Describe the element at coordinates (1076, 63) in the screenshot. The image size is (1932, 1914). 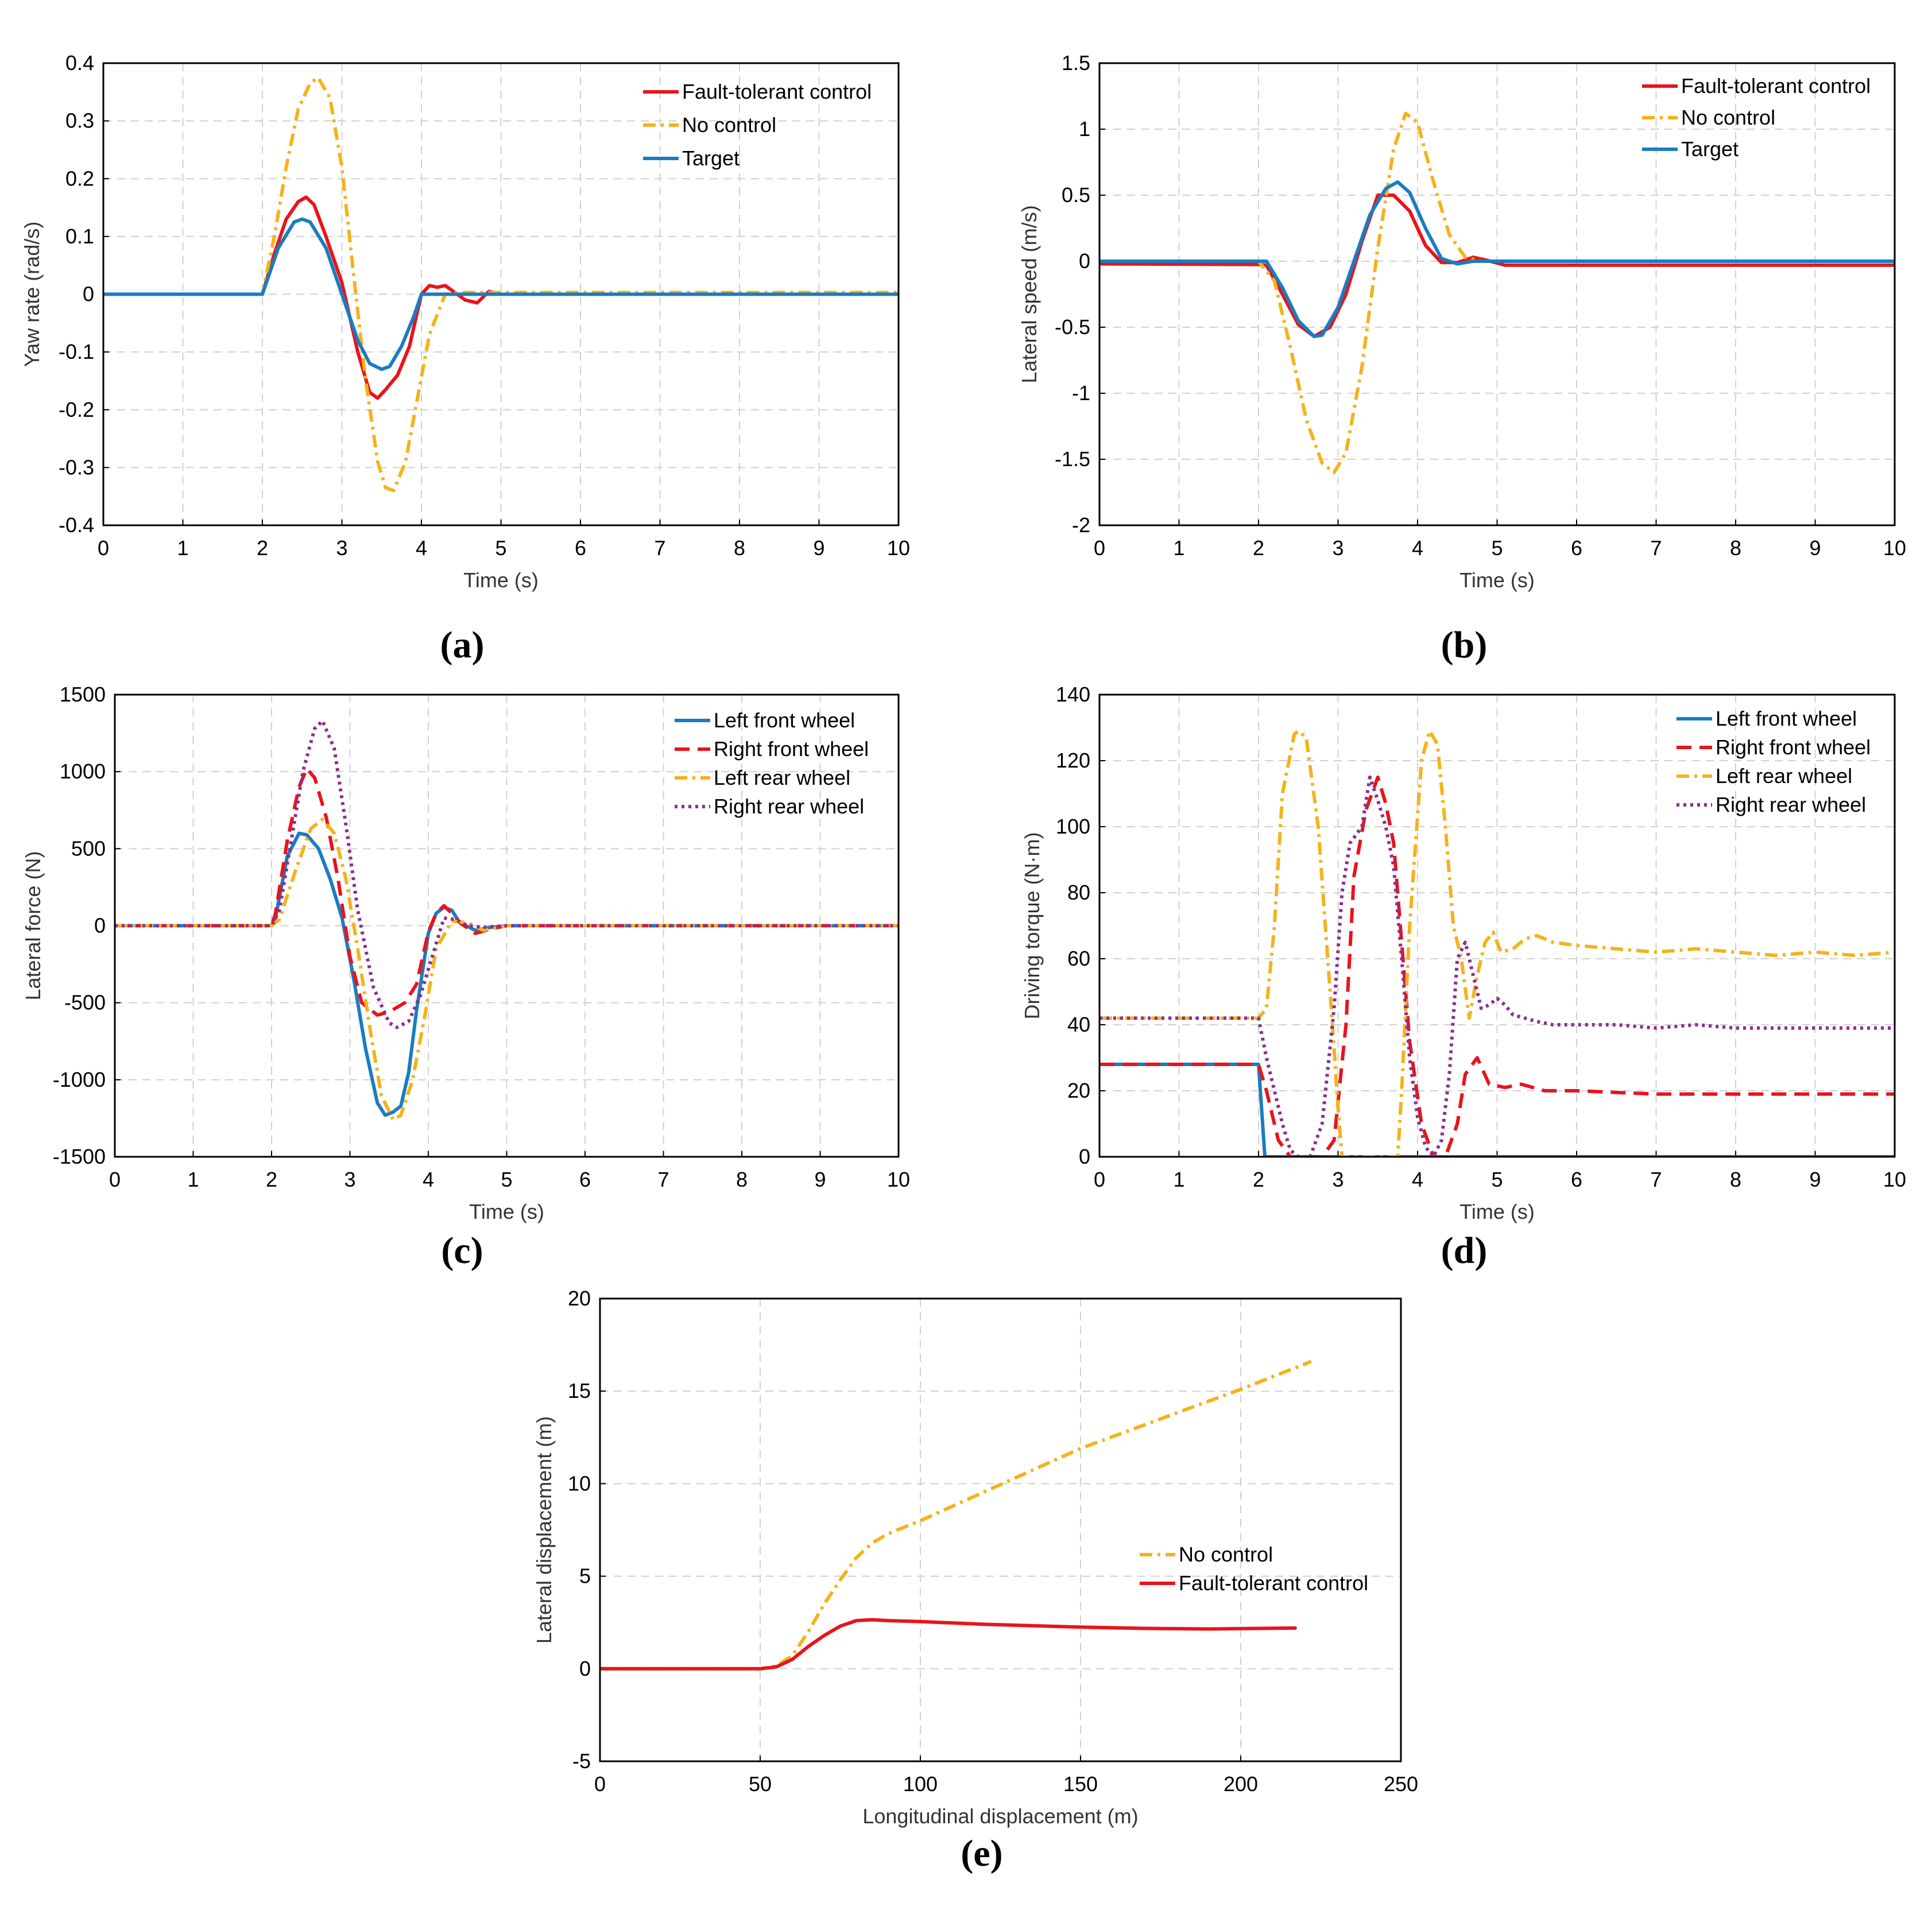
I see `y-tick-label: 1.5` at that location.